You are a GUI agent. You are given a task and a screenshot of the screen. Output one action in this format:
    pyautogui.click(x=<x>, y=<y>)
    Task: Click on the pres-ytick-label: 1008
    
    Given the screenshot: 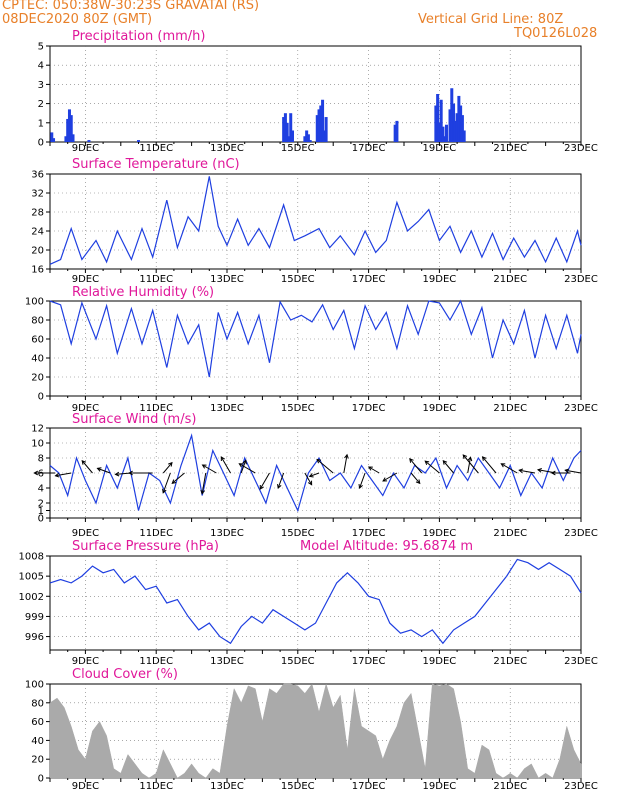 What is the action you would take?
    pyautogui.click(x=31, y=557)
    